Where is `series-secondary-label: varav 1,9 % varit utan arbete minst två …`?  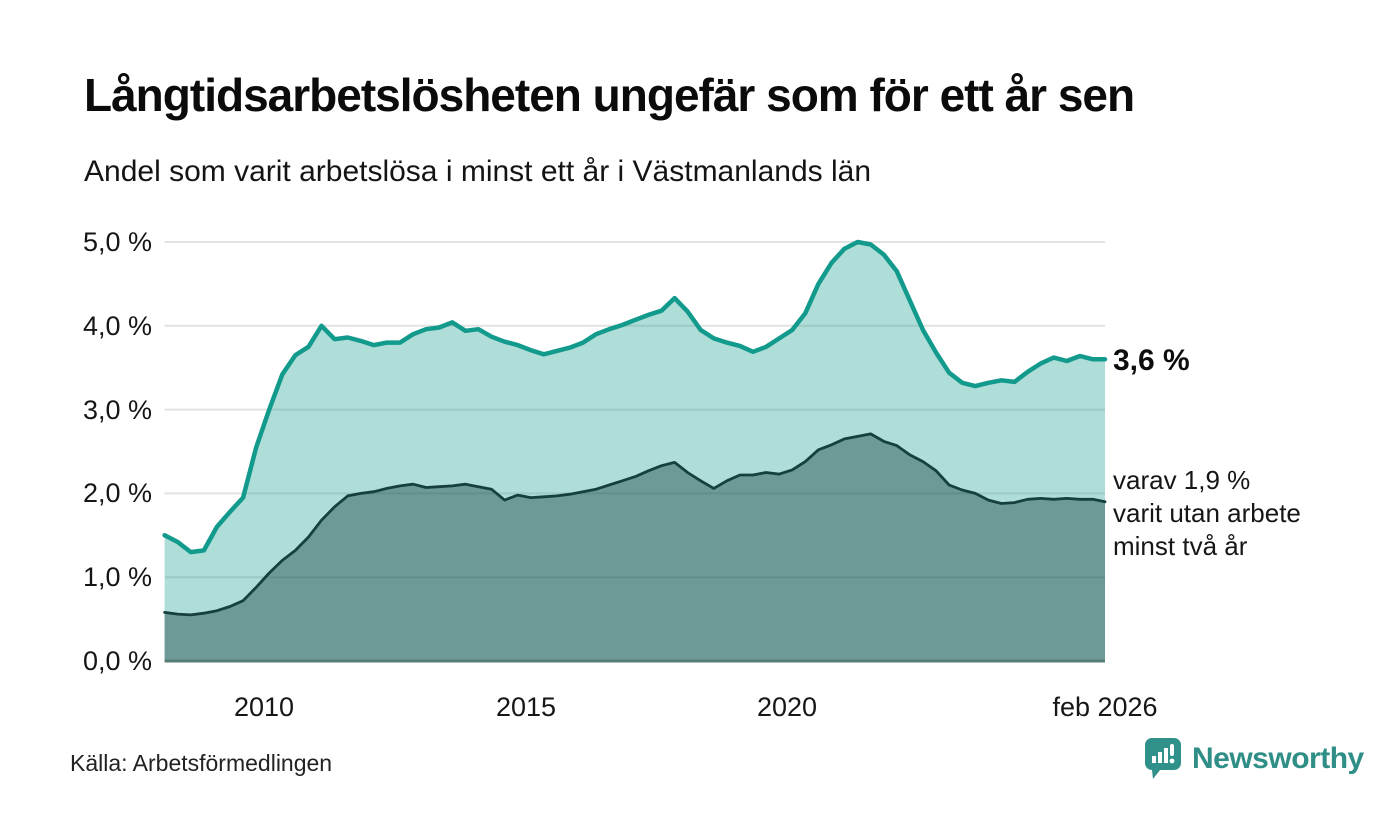 series-secondary-label: varav 1,9 % varit utan arbete minst två … is located at coordinates (1207, 513).